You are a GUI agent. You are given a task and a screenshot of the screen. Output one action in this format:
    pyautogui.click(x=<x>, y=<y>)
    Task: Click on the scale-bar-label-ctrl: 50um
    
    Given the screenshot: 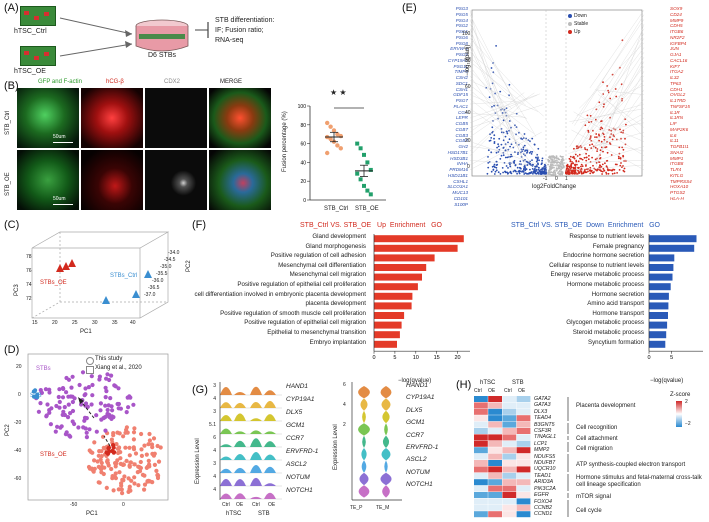 What is the action you would take?
    pyautogui.click(x=59, y=137)
    